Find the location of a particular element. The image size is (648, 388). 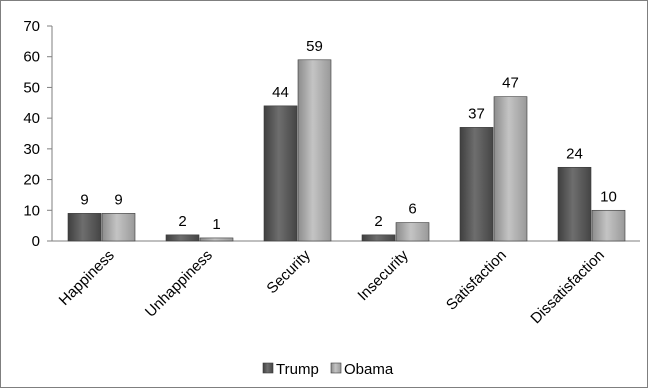

data-label: 10 is located at coordinates (608, 196).